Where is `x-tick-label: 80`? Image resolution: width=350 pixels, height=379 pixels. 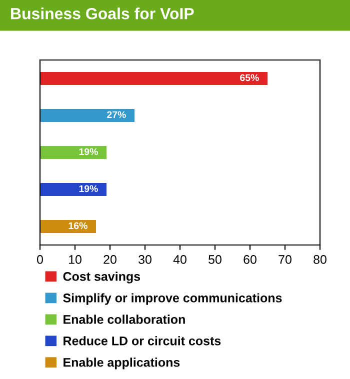
x-tick-label: 80 is located at coordinates (320, 259).